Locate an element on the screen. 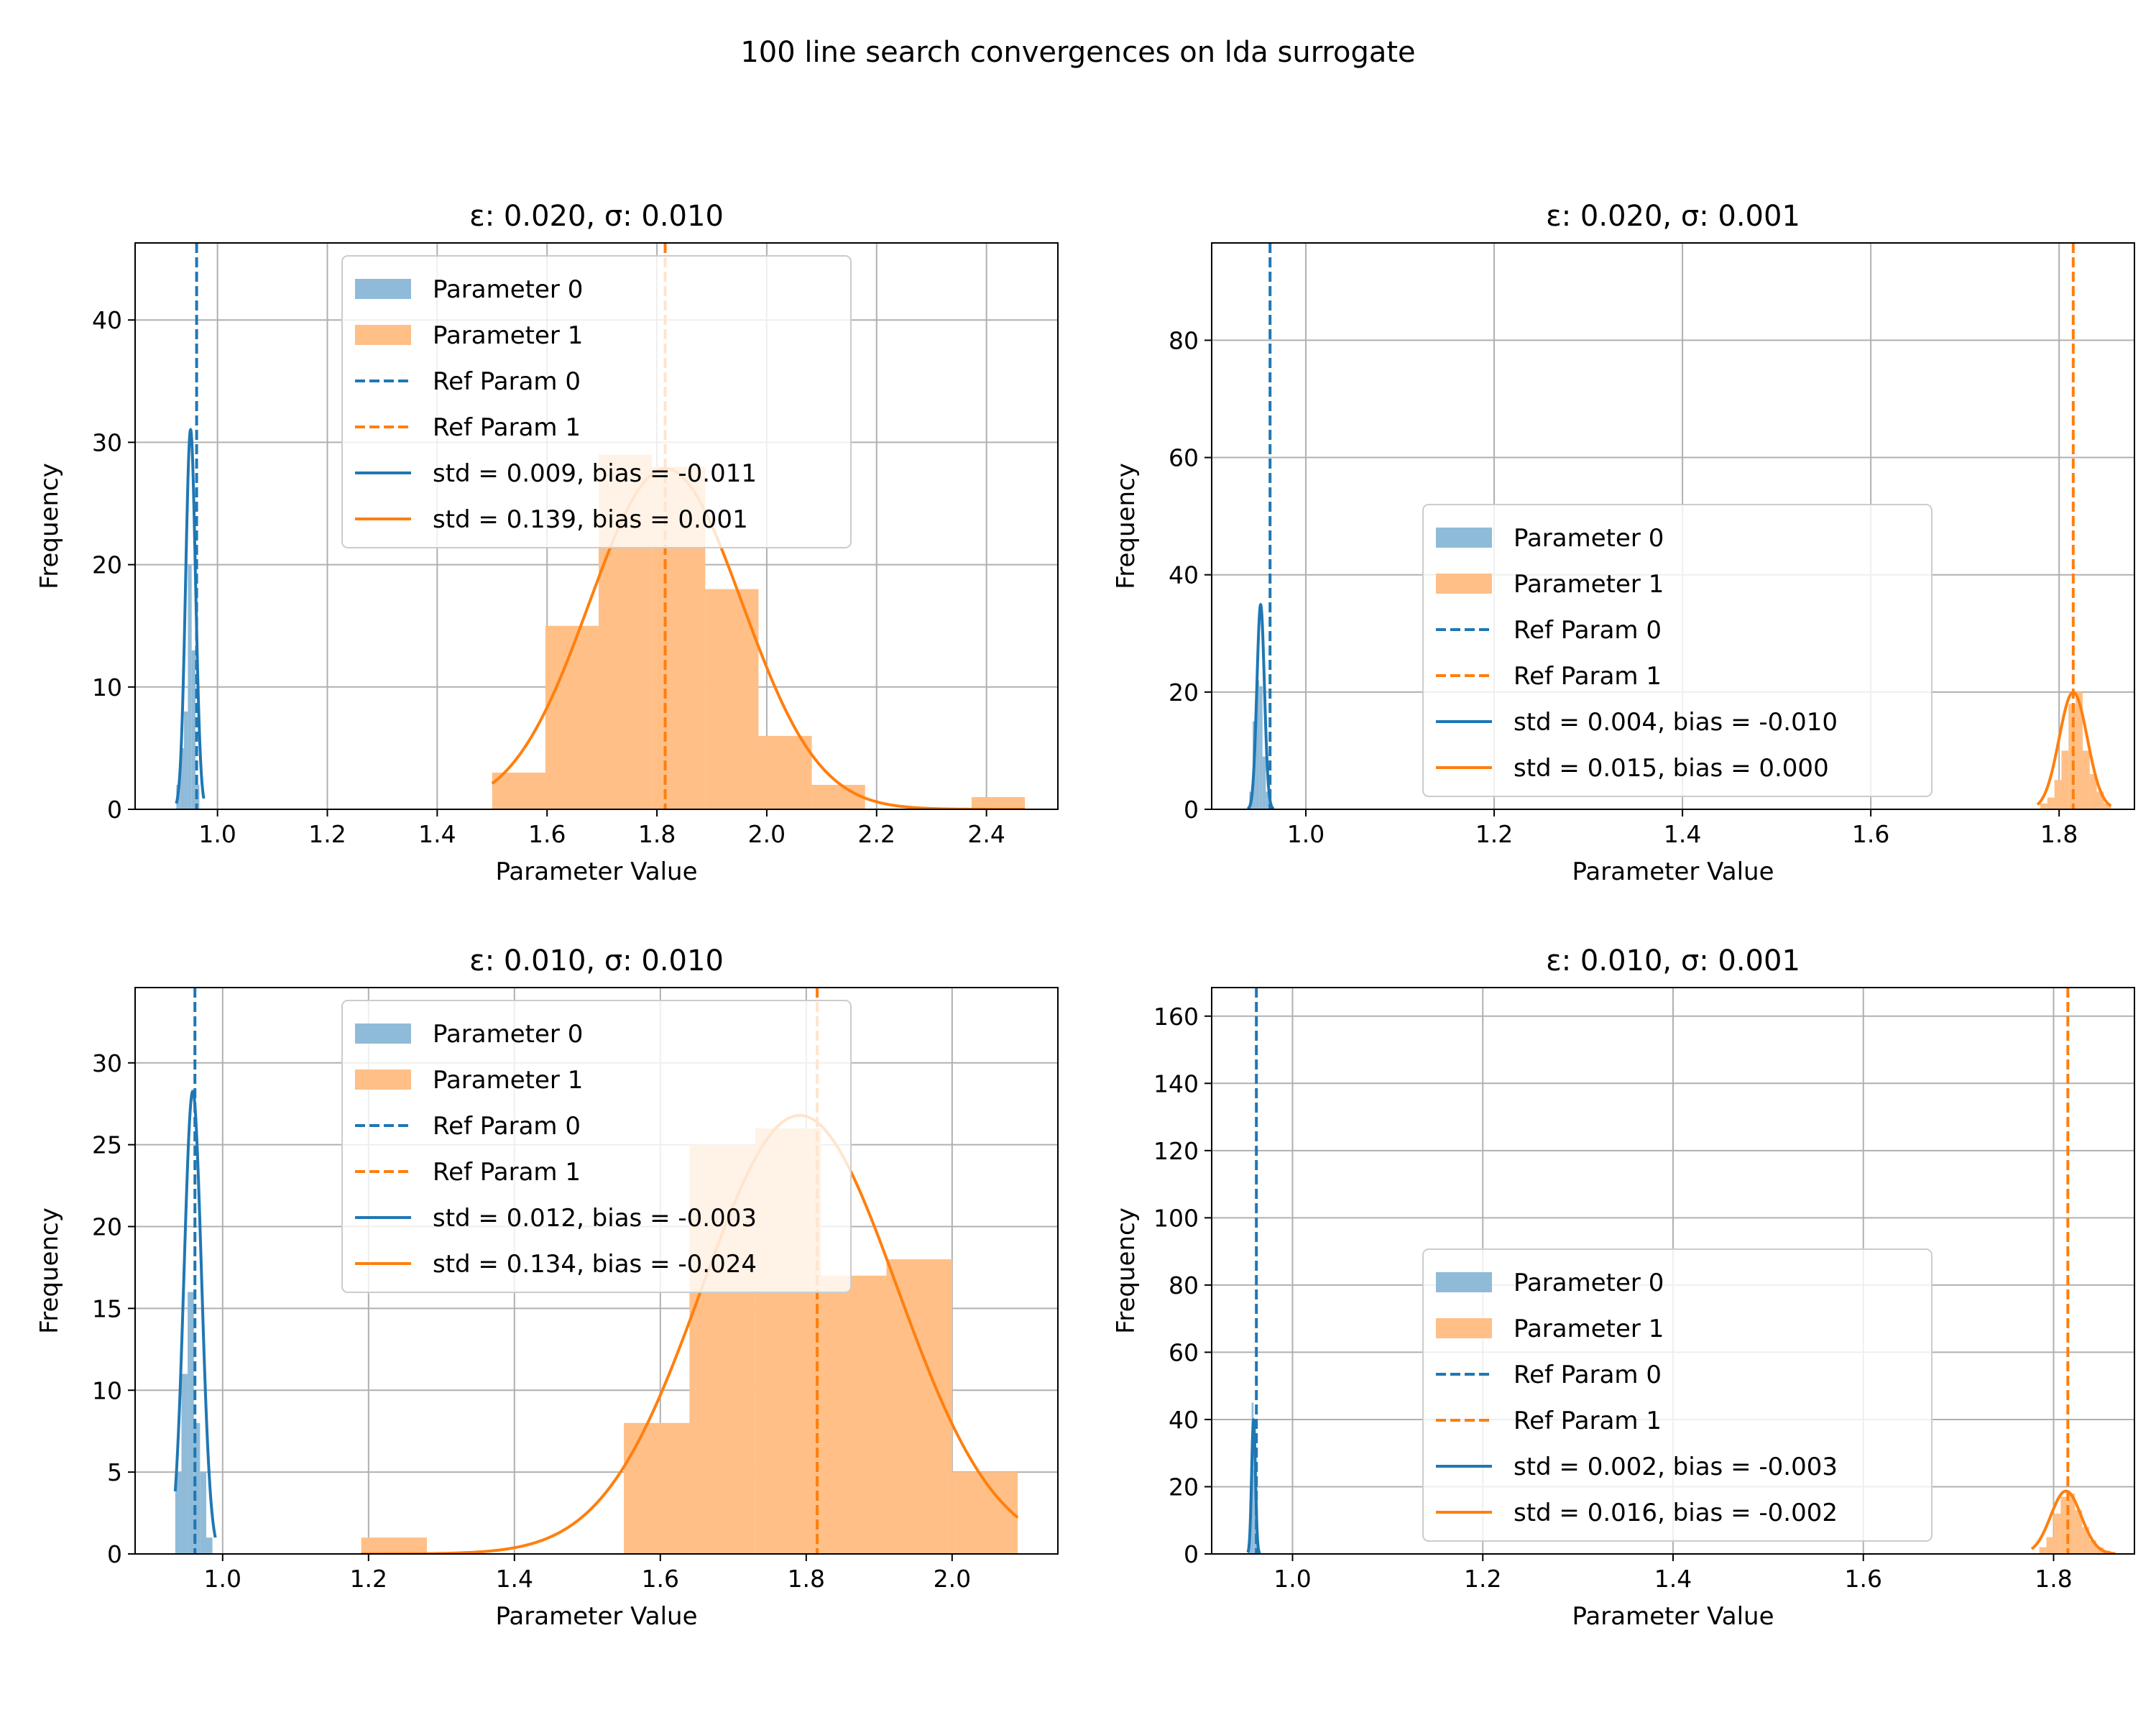 The image size is (2156, 1725). y-tick-label: 100 is located at coordinates (1176, 1218).